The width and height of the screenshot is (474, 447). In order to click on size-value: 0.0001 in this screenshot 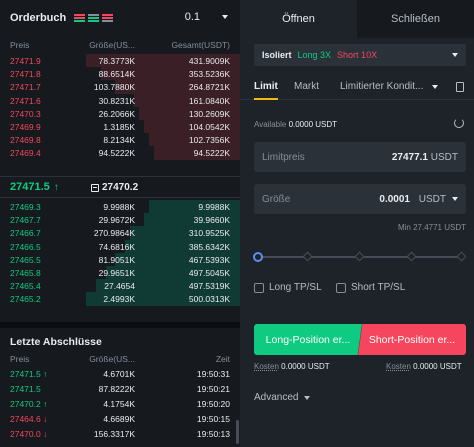, I will do `click(394, 199)`.